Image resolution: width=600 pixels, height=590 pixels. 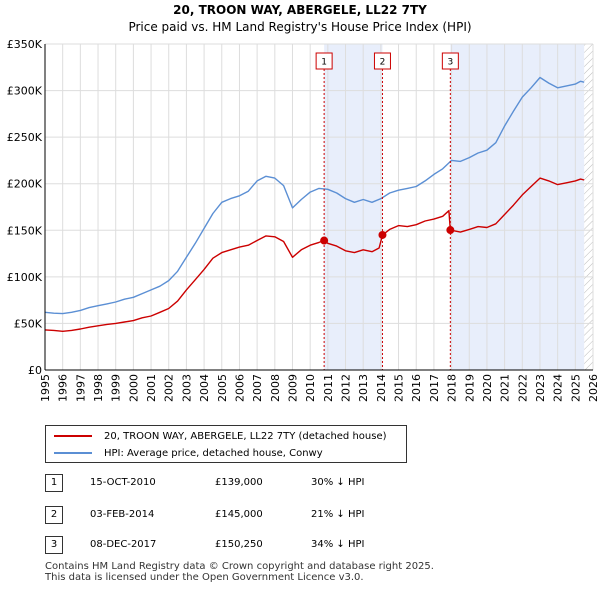 What do you see at coordinates (522, 388) in the screenshot?
I see `x-tick-label: 2022` at bounding box center [522, 388].